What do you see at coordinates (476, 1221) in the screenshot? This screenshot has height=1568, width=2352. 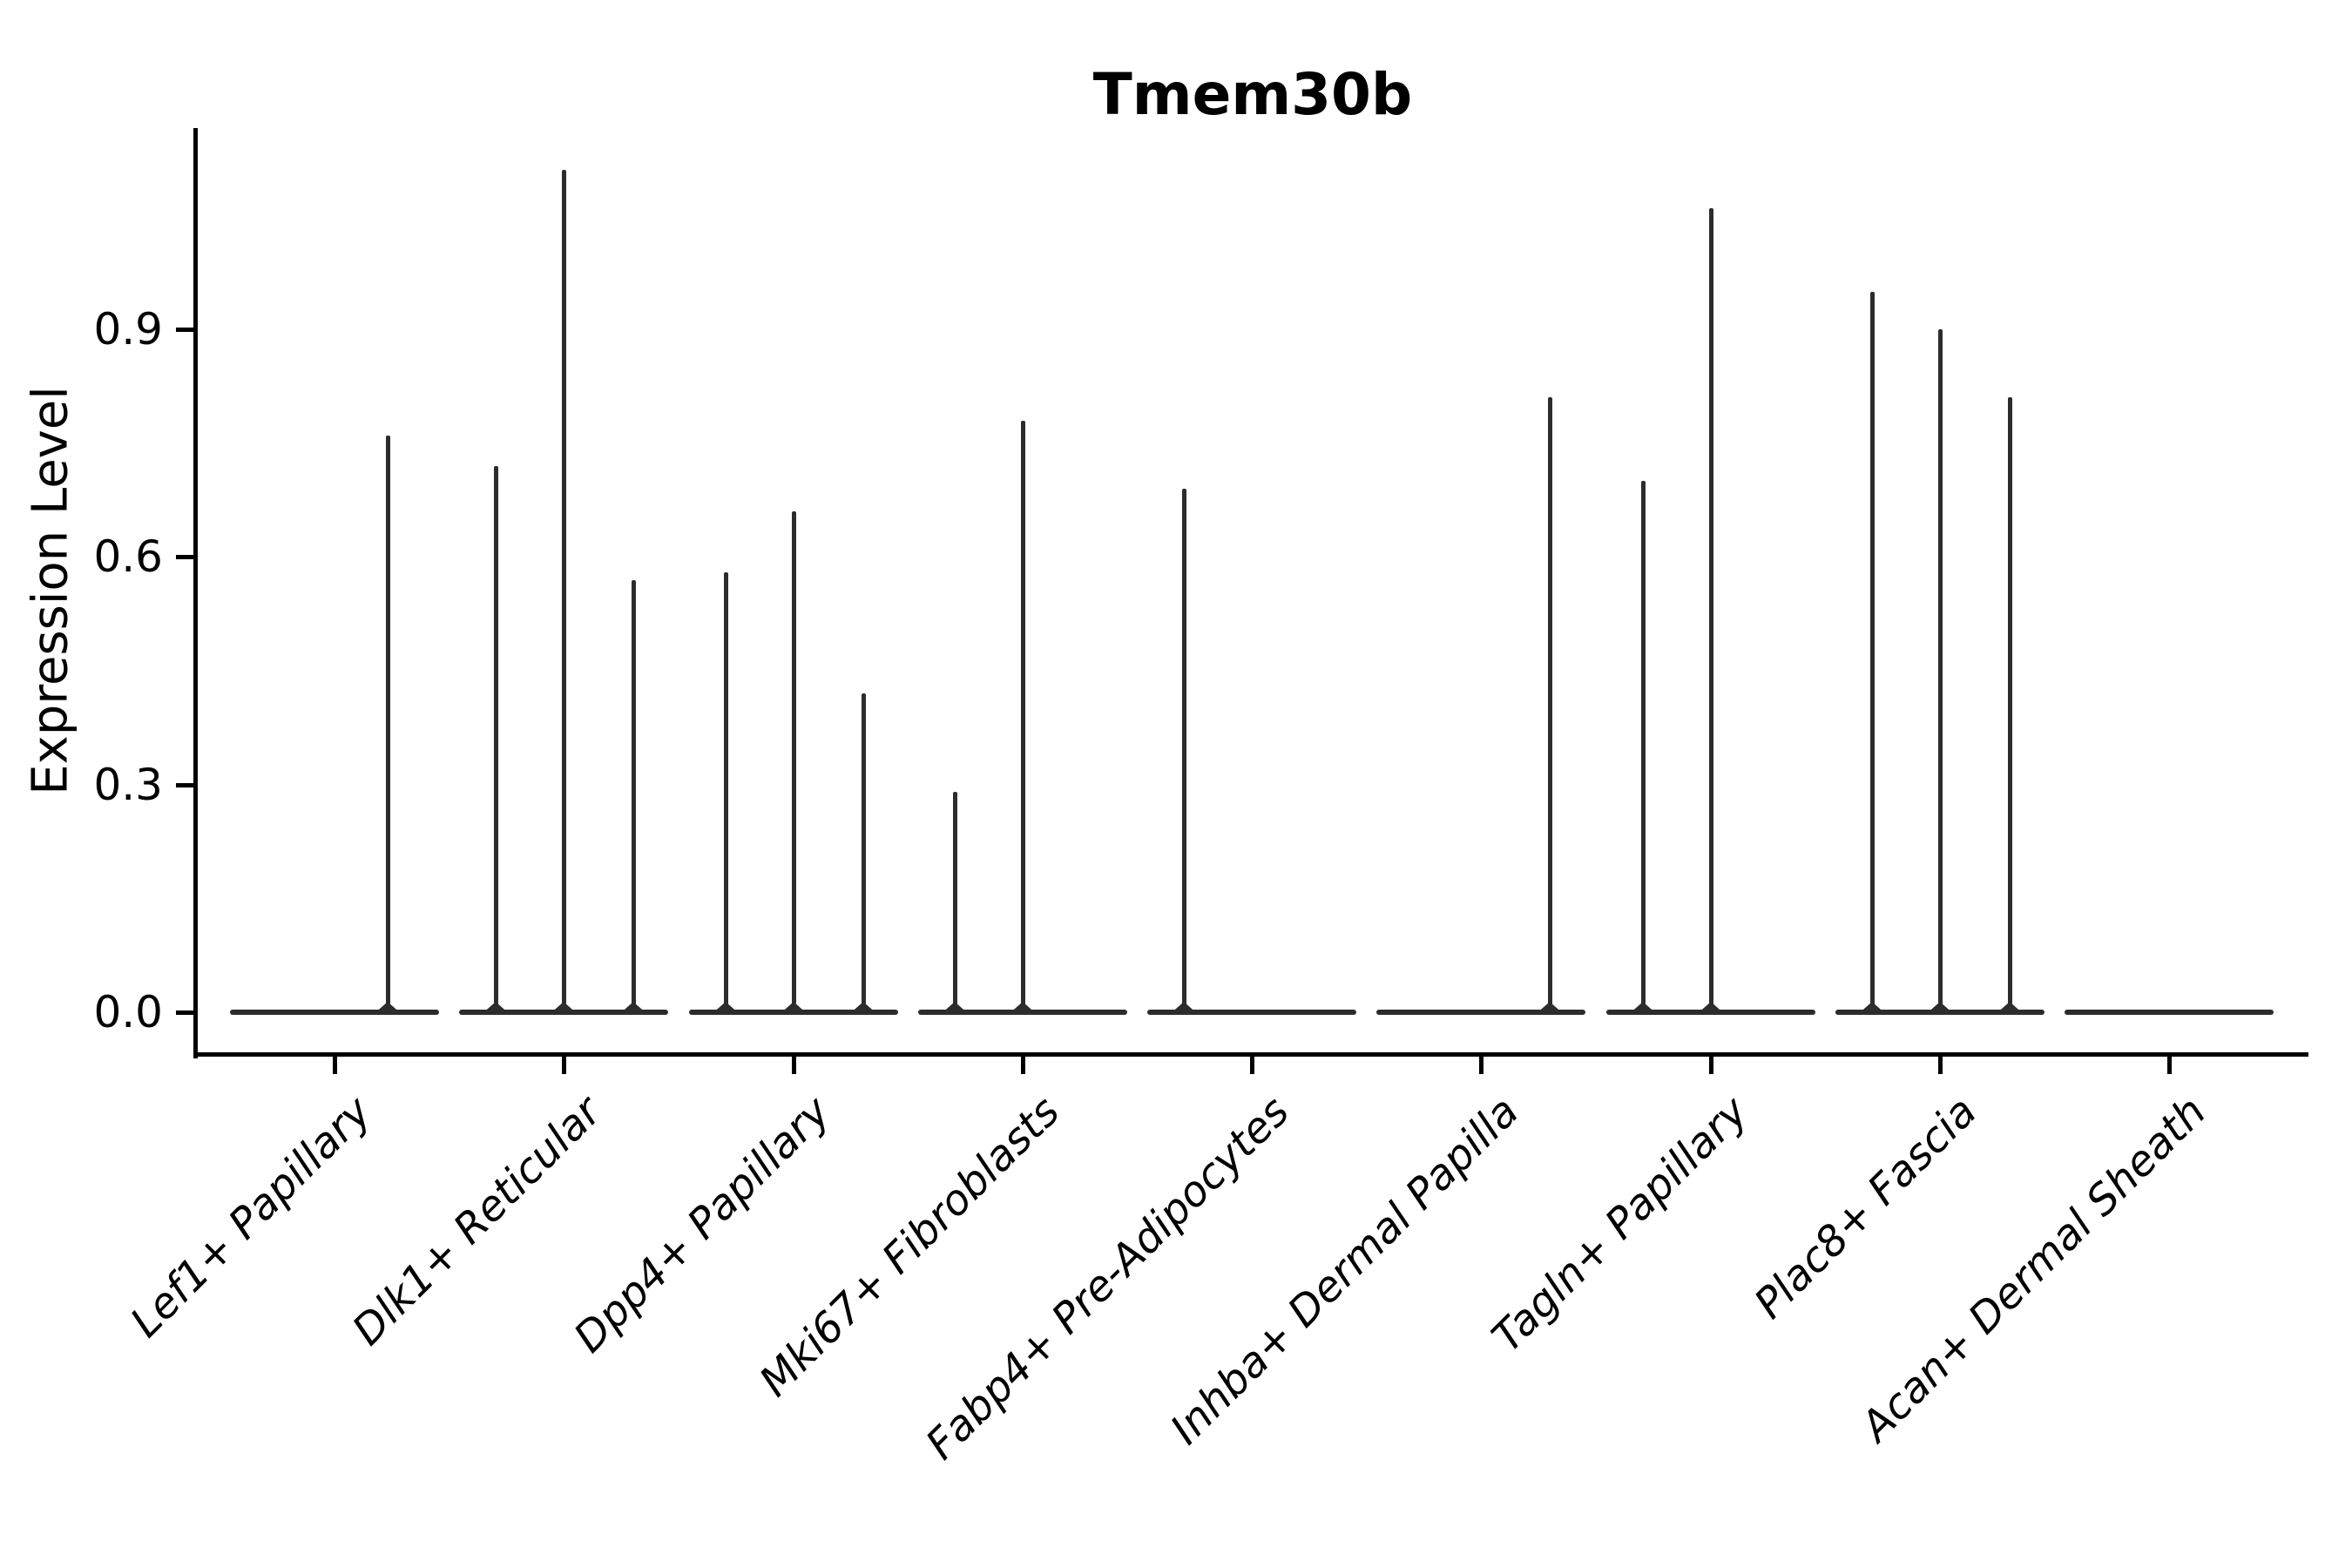 I see `x-tick-label: Dlk1+ Reticular` at bounding box center [476, 1221].